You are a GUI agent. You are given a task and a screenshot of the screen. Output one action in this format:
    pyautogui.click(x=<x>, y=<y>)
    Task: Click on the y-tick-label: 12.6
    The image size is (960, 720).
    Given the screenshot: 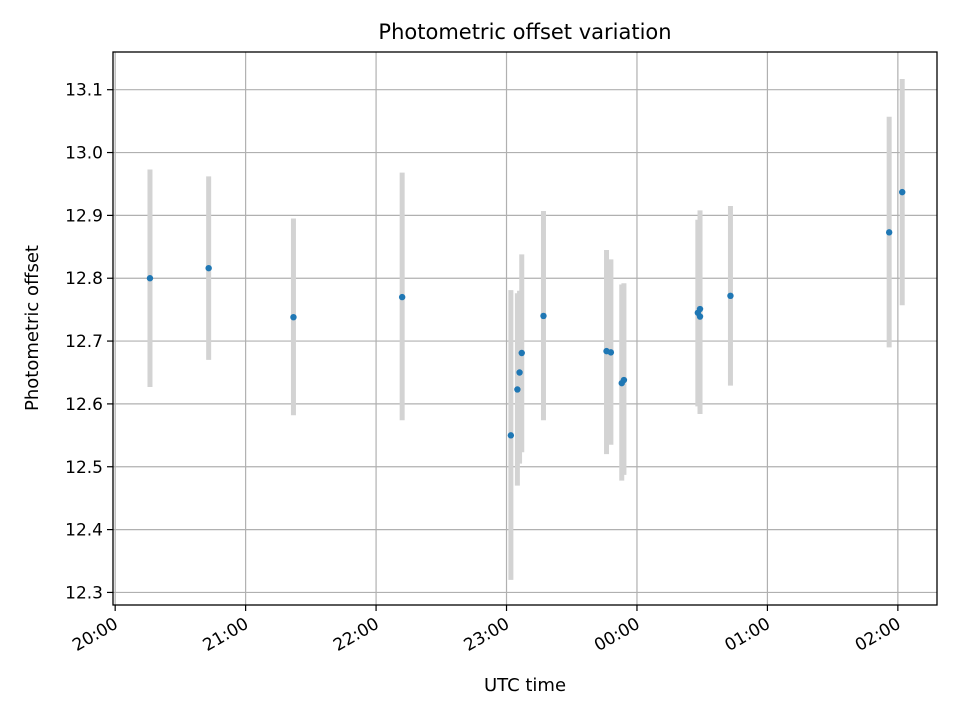 What is the action you would take?
    pyautogui.click(x=84, y=405)
    